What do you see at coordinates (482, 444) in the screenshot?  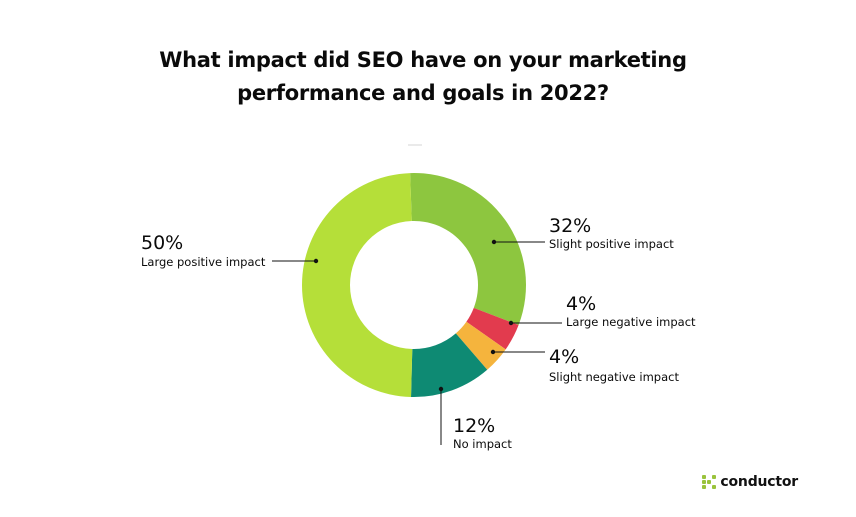 I see `slice-category-label: No impact` at bounding box center [482, 444].